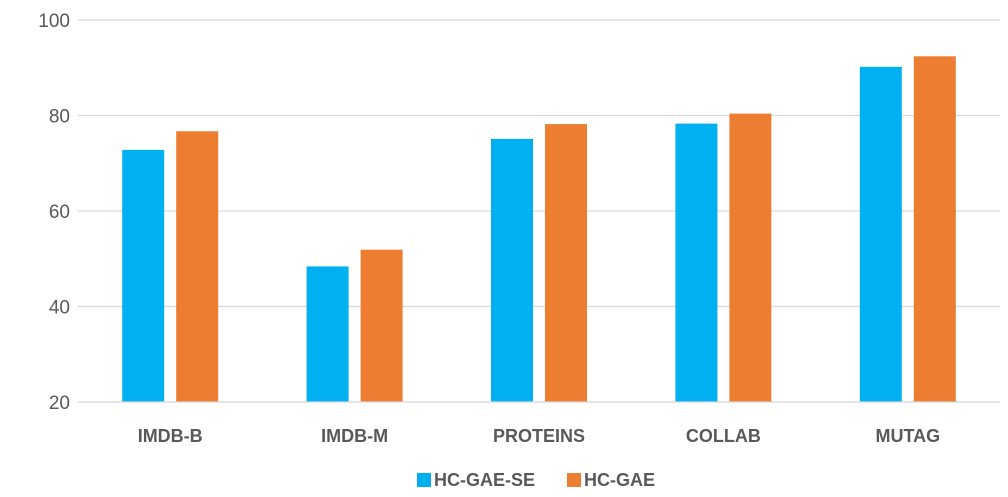 This screenshot has width=1008, height=497. What do you see at coordinates (619, 480) in the screenshot?
I see `legend-label-hc-gae: HC-GAE` at bounding box center [619, 480].